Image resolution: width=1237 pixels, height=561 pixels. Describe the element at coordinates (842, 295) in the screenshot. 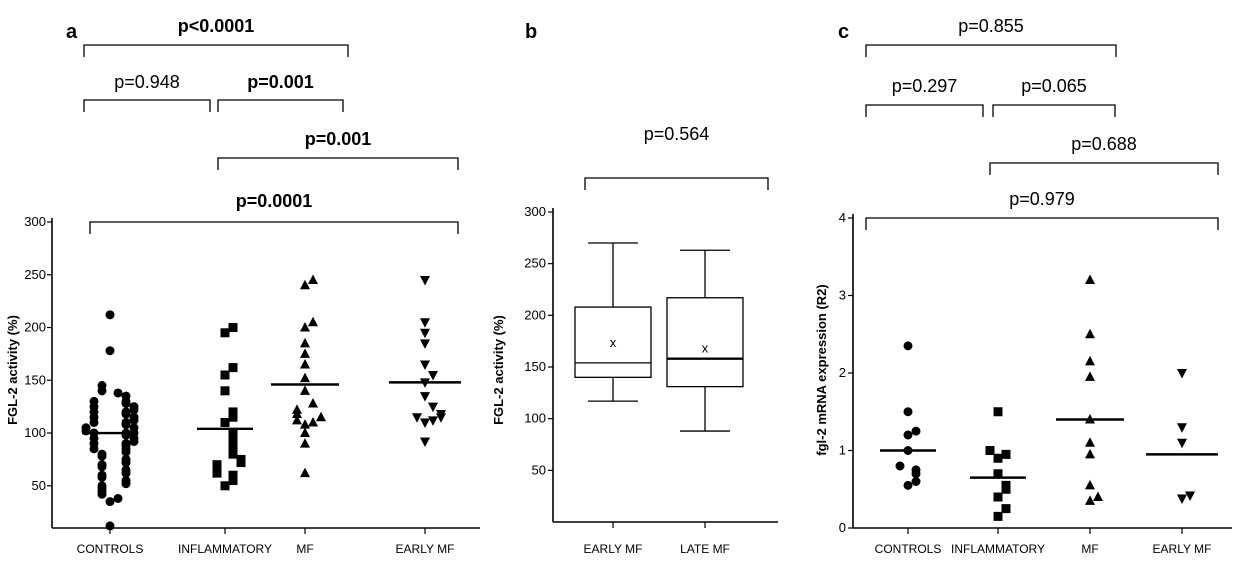

I see `y-tick-label: 3` at that location.